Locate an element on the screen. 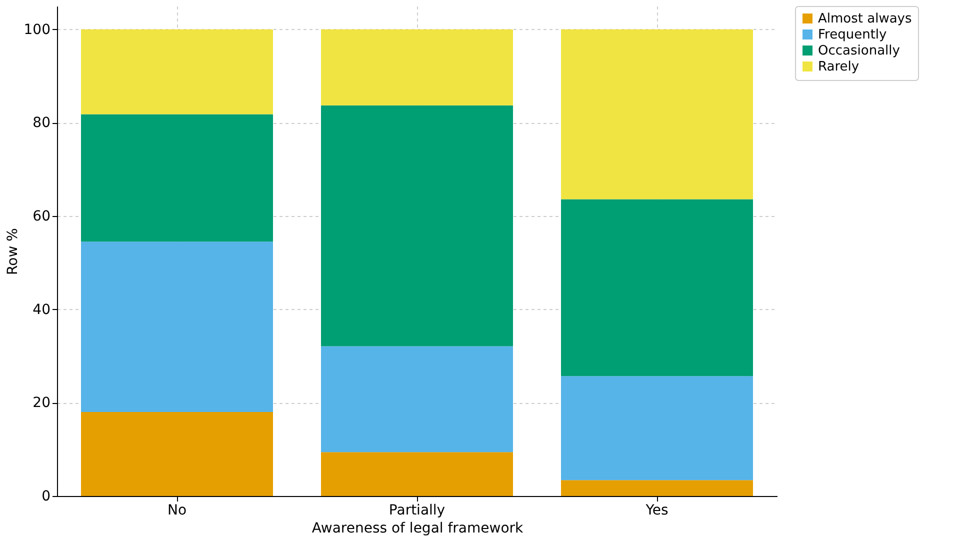  y-tick-label: 0 is located at coordinates (46, 496).